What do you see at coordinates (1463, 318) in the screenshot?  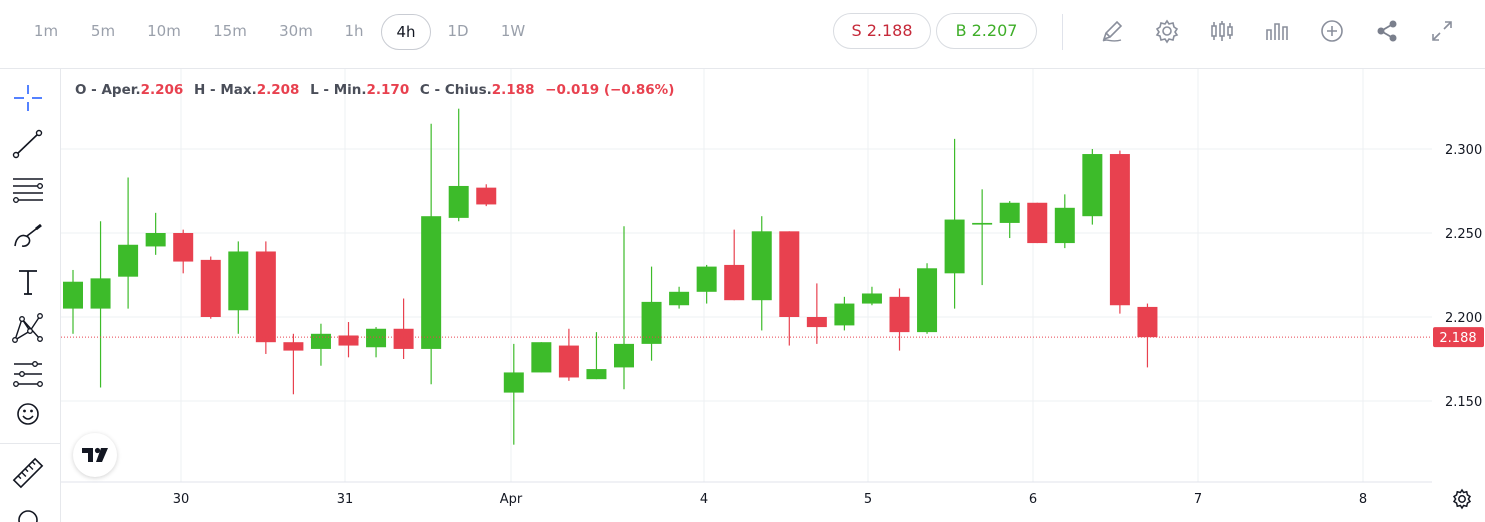 I see `price-tick-label: 2.200` at bounding box center [1463, 318].